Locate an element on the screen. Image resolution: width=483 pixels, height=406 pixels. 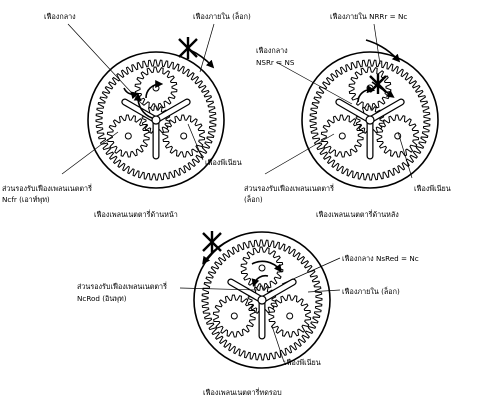
leader-rear-carrier is located at coordinates (299, 154).